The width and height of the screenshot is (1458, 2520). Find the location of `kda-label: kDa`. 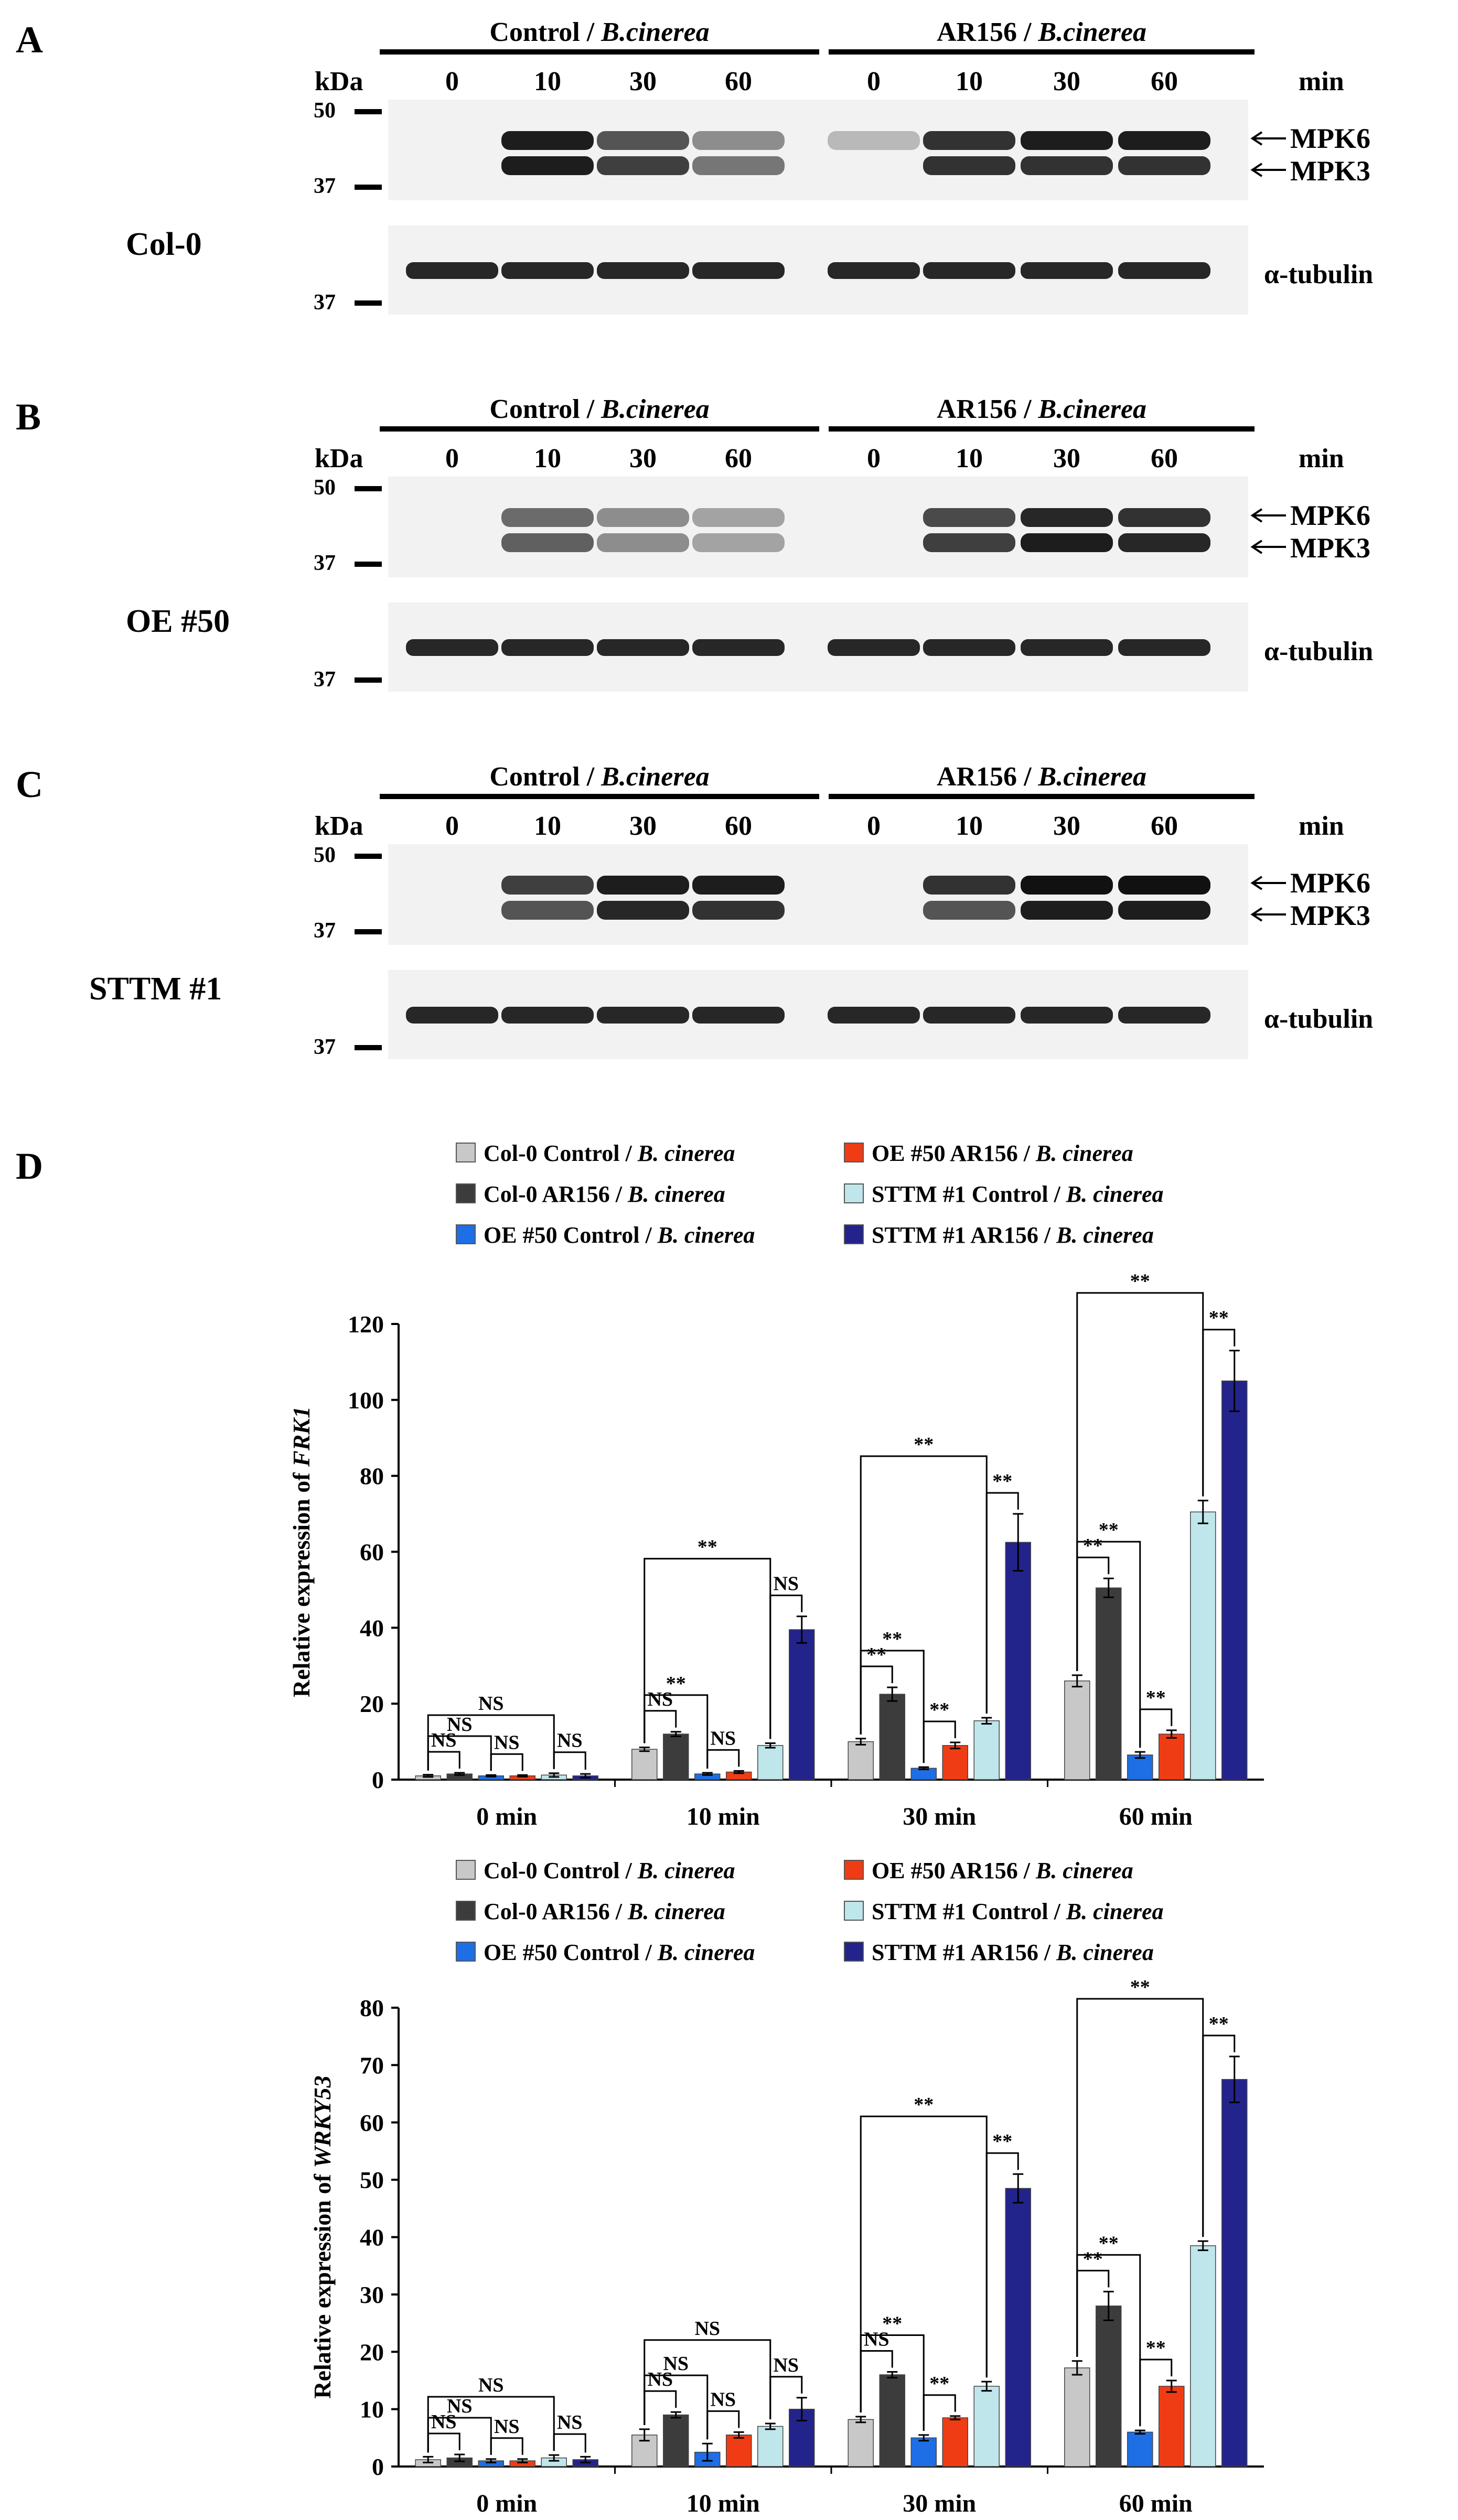

kda-label: kDa is located at coordinates (339, 458).